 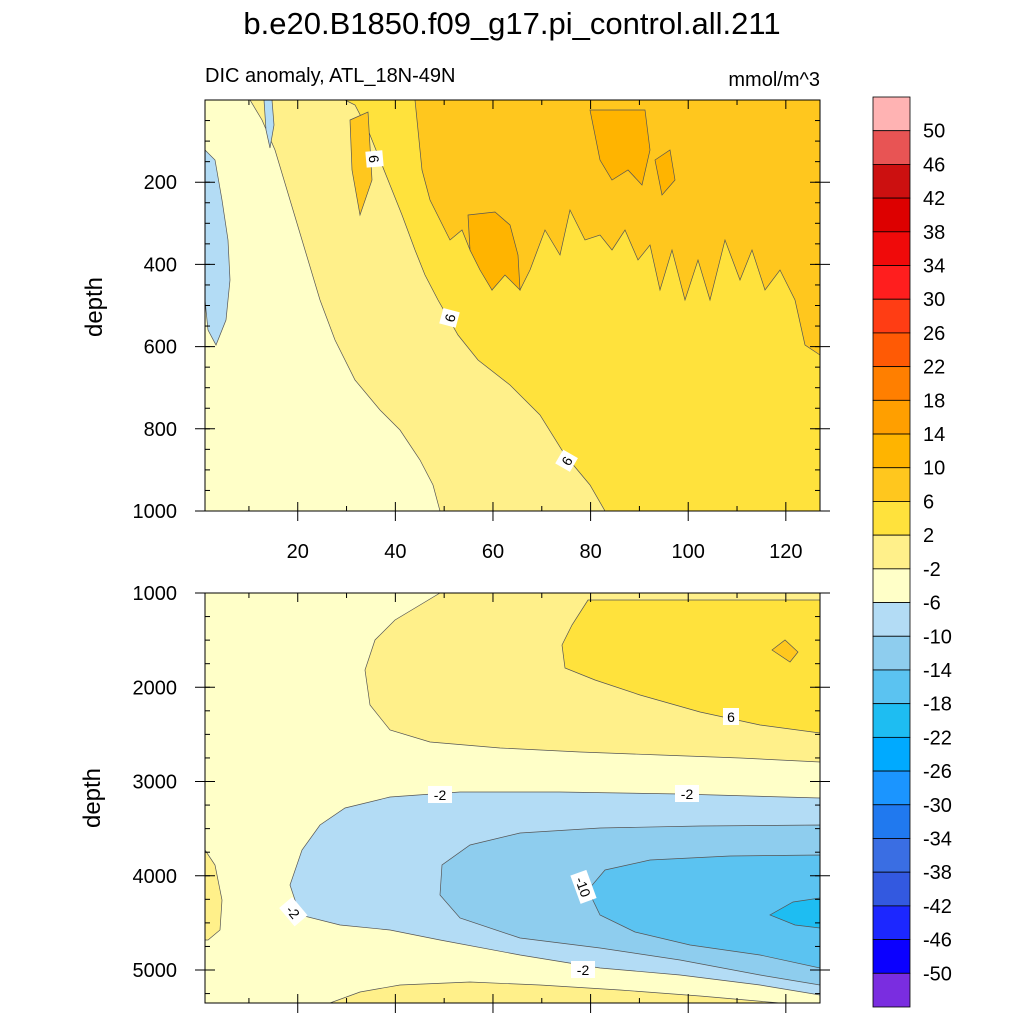 What do you see at coordinates (155, 783) in the screenshot?
I see `ytick-label: 3000` at bounding box center [155, 783].